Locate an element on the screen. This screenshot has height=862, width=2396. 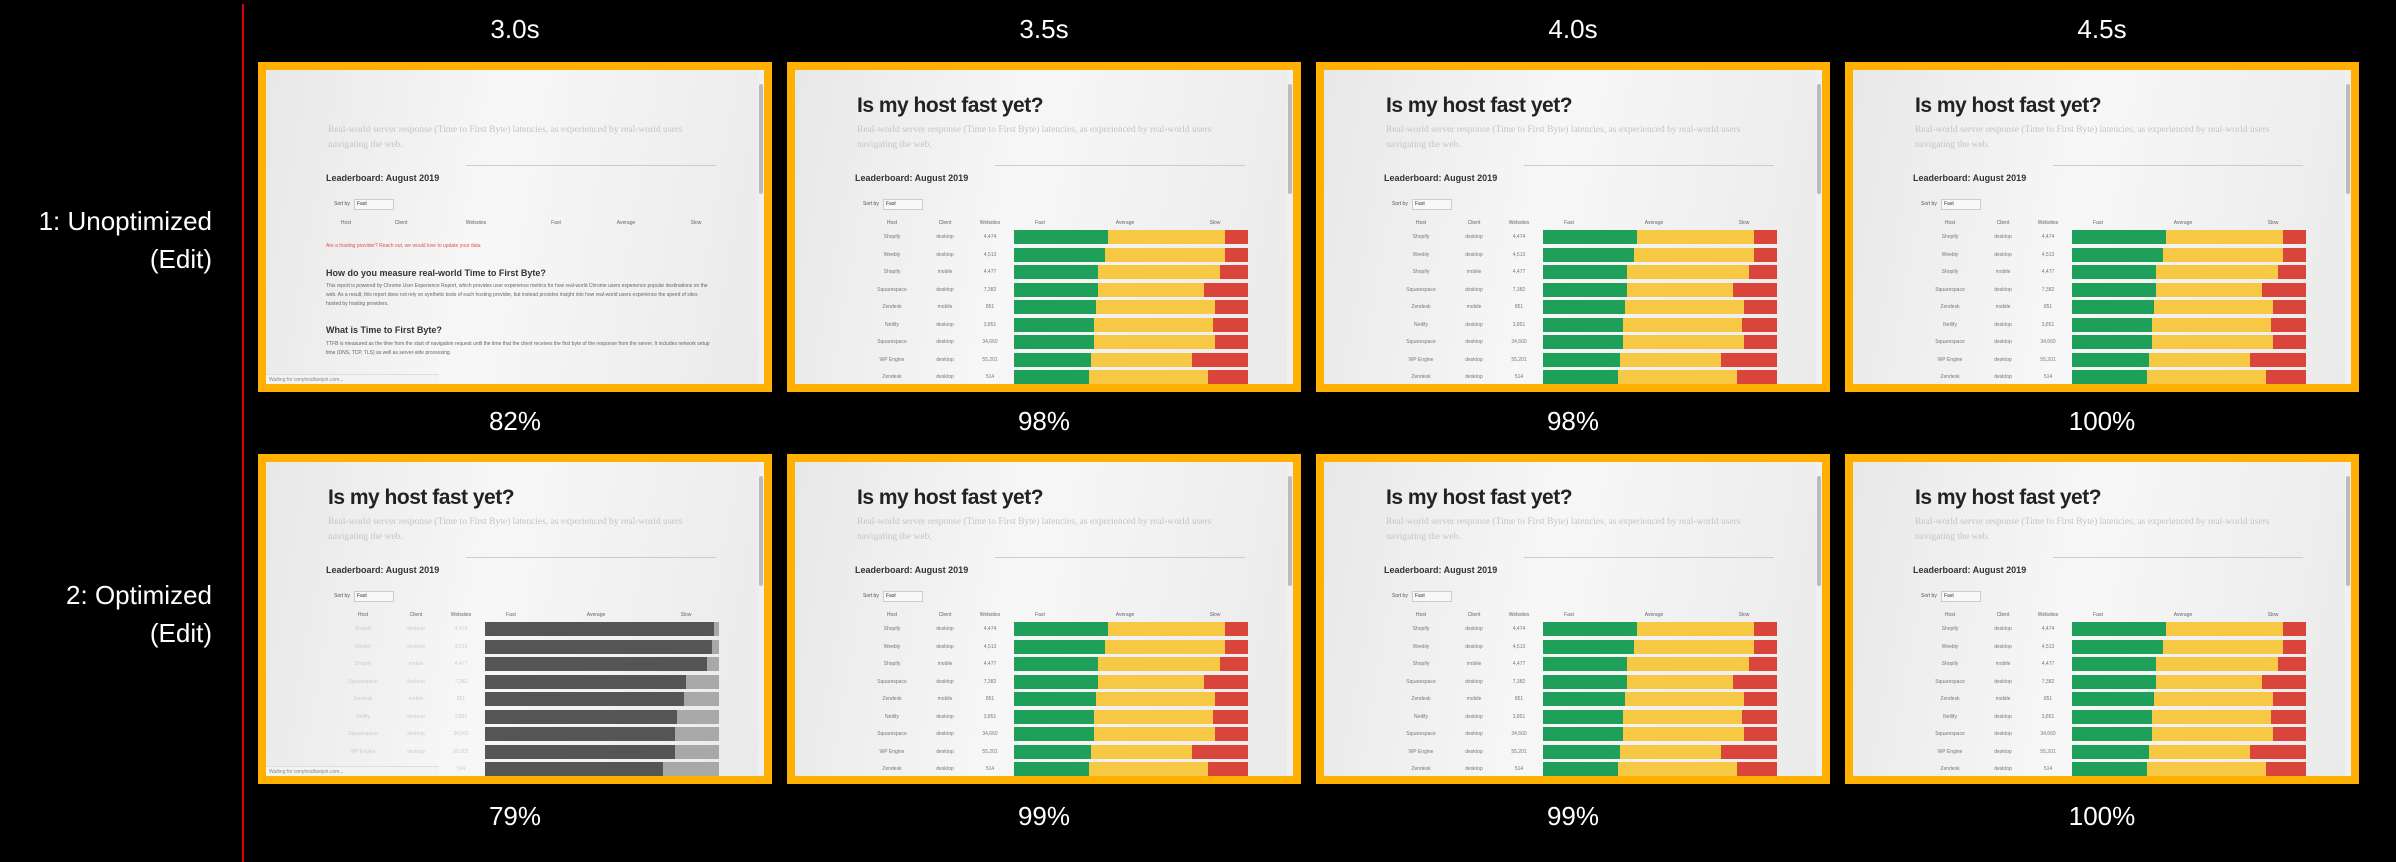
table-cell-websites: 34,660 is located at coordinates (990, 342).